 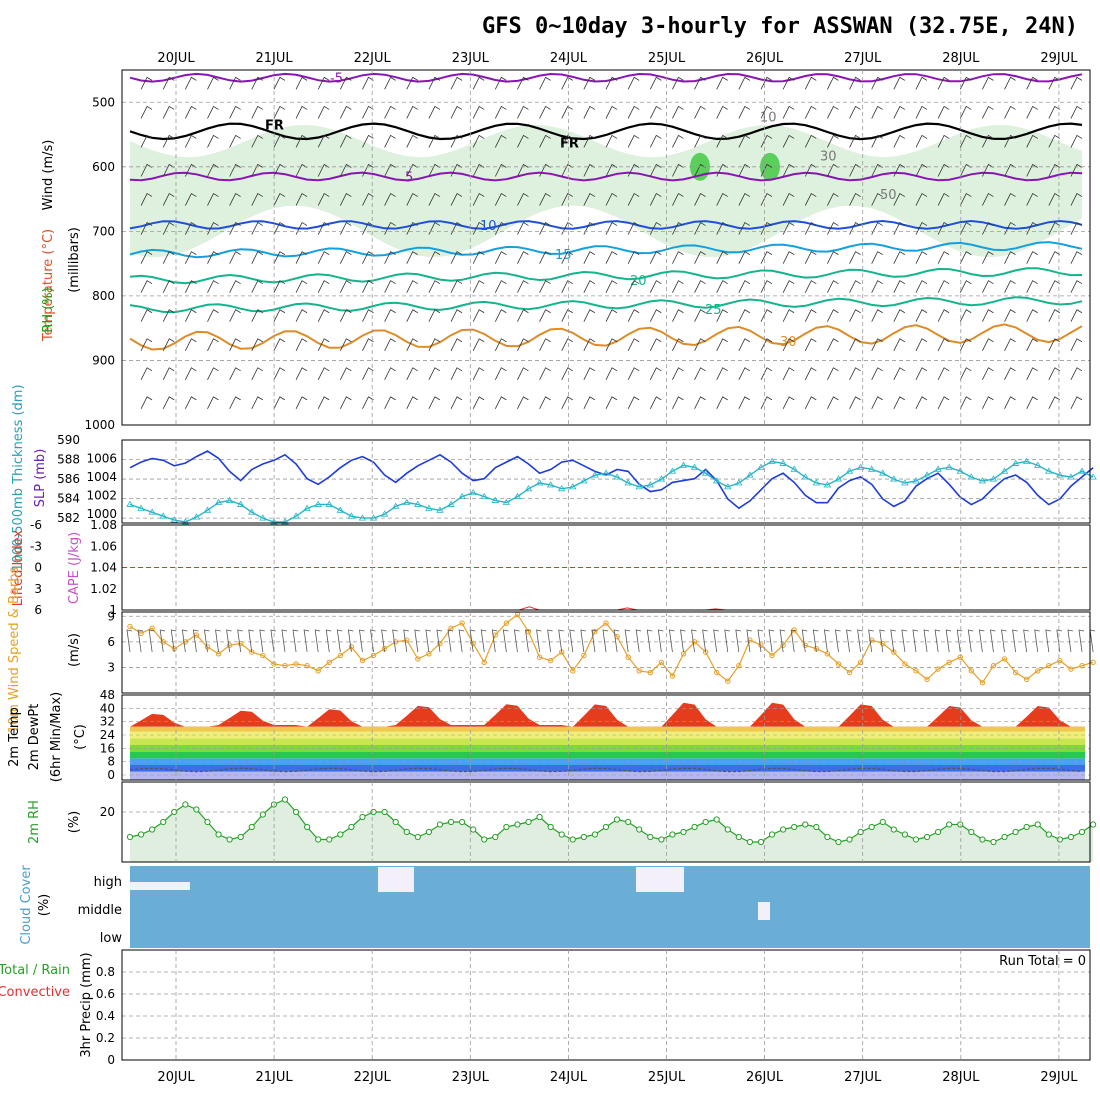 I want to click on slp-thickness-panel: 582 584 586 588 590 1000 1002 1004 1006, so click(x=577, y=479).